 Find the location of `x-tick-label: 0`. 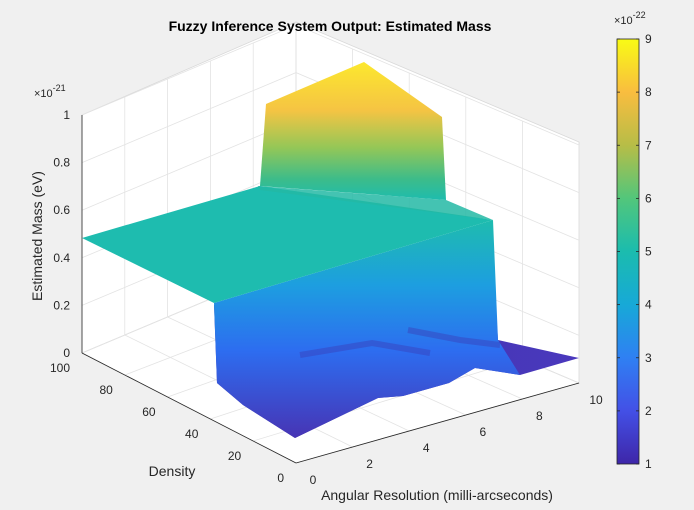

x-tick-label: 0 is located at coordinates (313, 480).